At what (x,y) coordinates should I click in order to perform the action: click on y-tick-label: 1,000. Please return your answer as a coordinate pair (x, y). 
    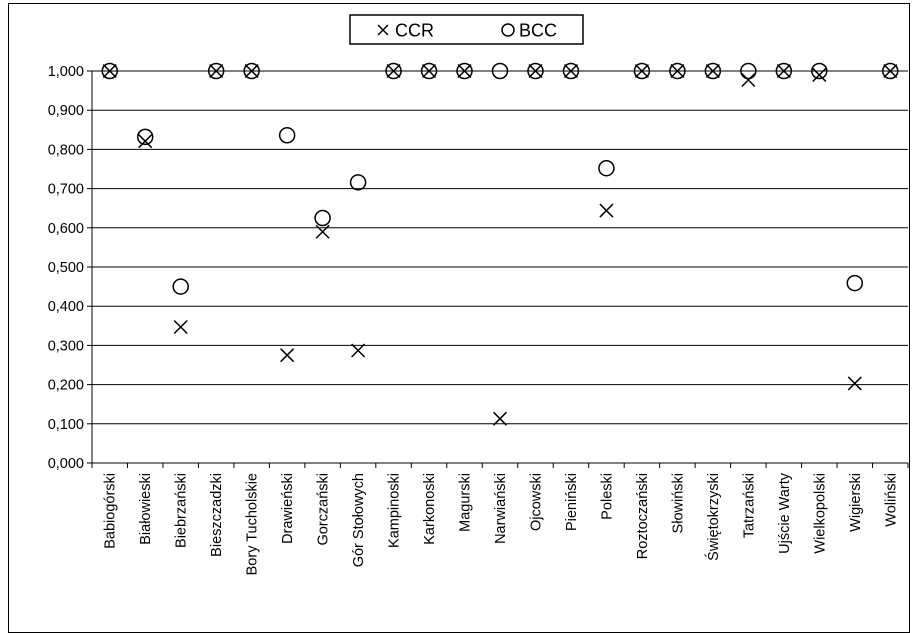
    Looking at the image, I should click on (66, 72).